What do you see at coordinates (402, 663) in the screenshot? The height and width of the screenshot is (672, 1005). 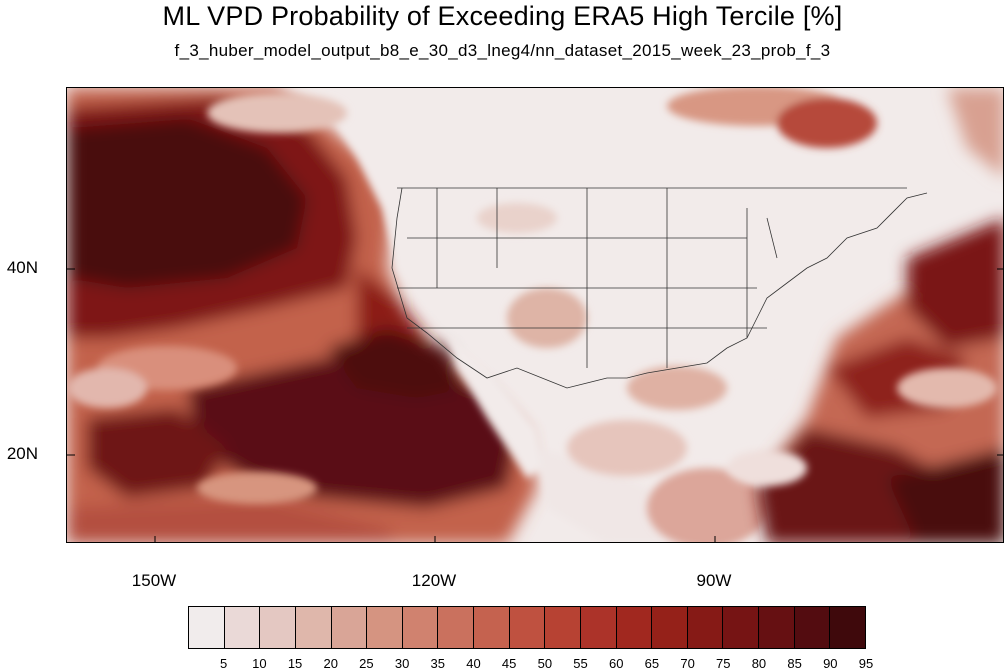 I see `colorbar-tick-label: 30` at bounding box center [402, 663].